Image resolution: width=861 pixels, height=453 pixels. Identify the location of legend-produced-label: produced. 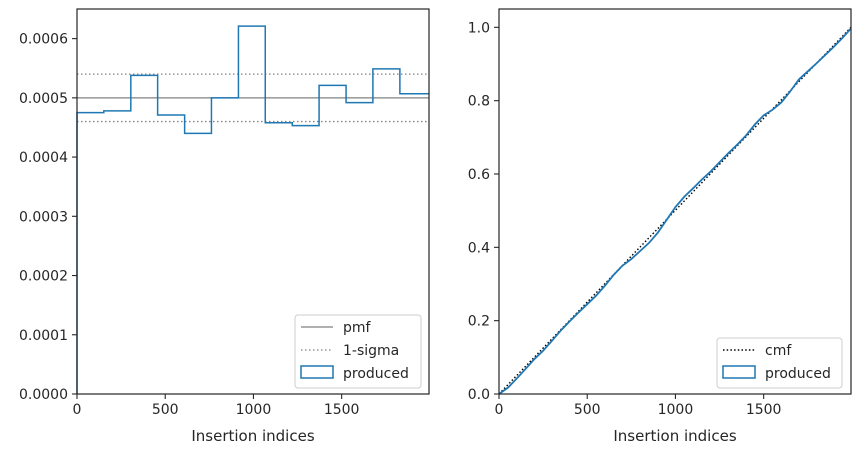
(376, 374).